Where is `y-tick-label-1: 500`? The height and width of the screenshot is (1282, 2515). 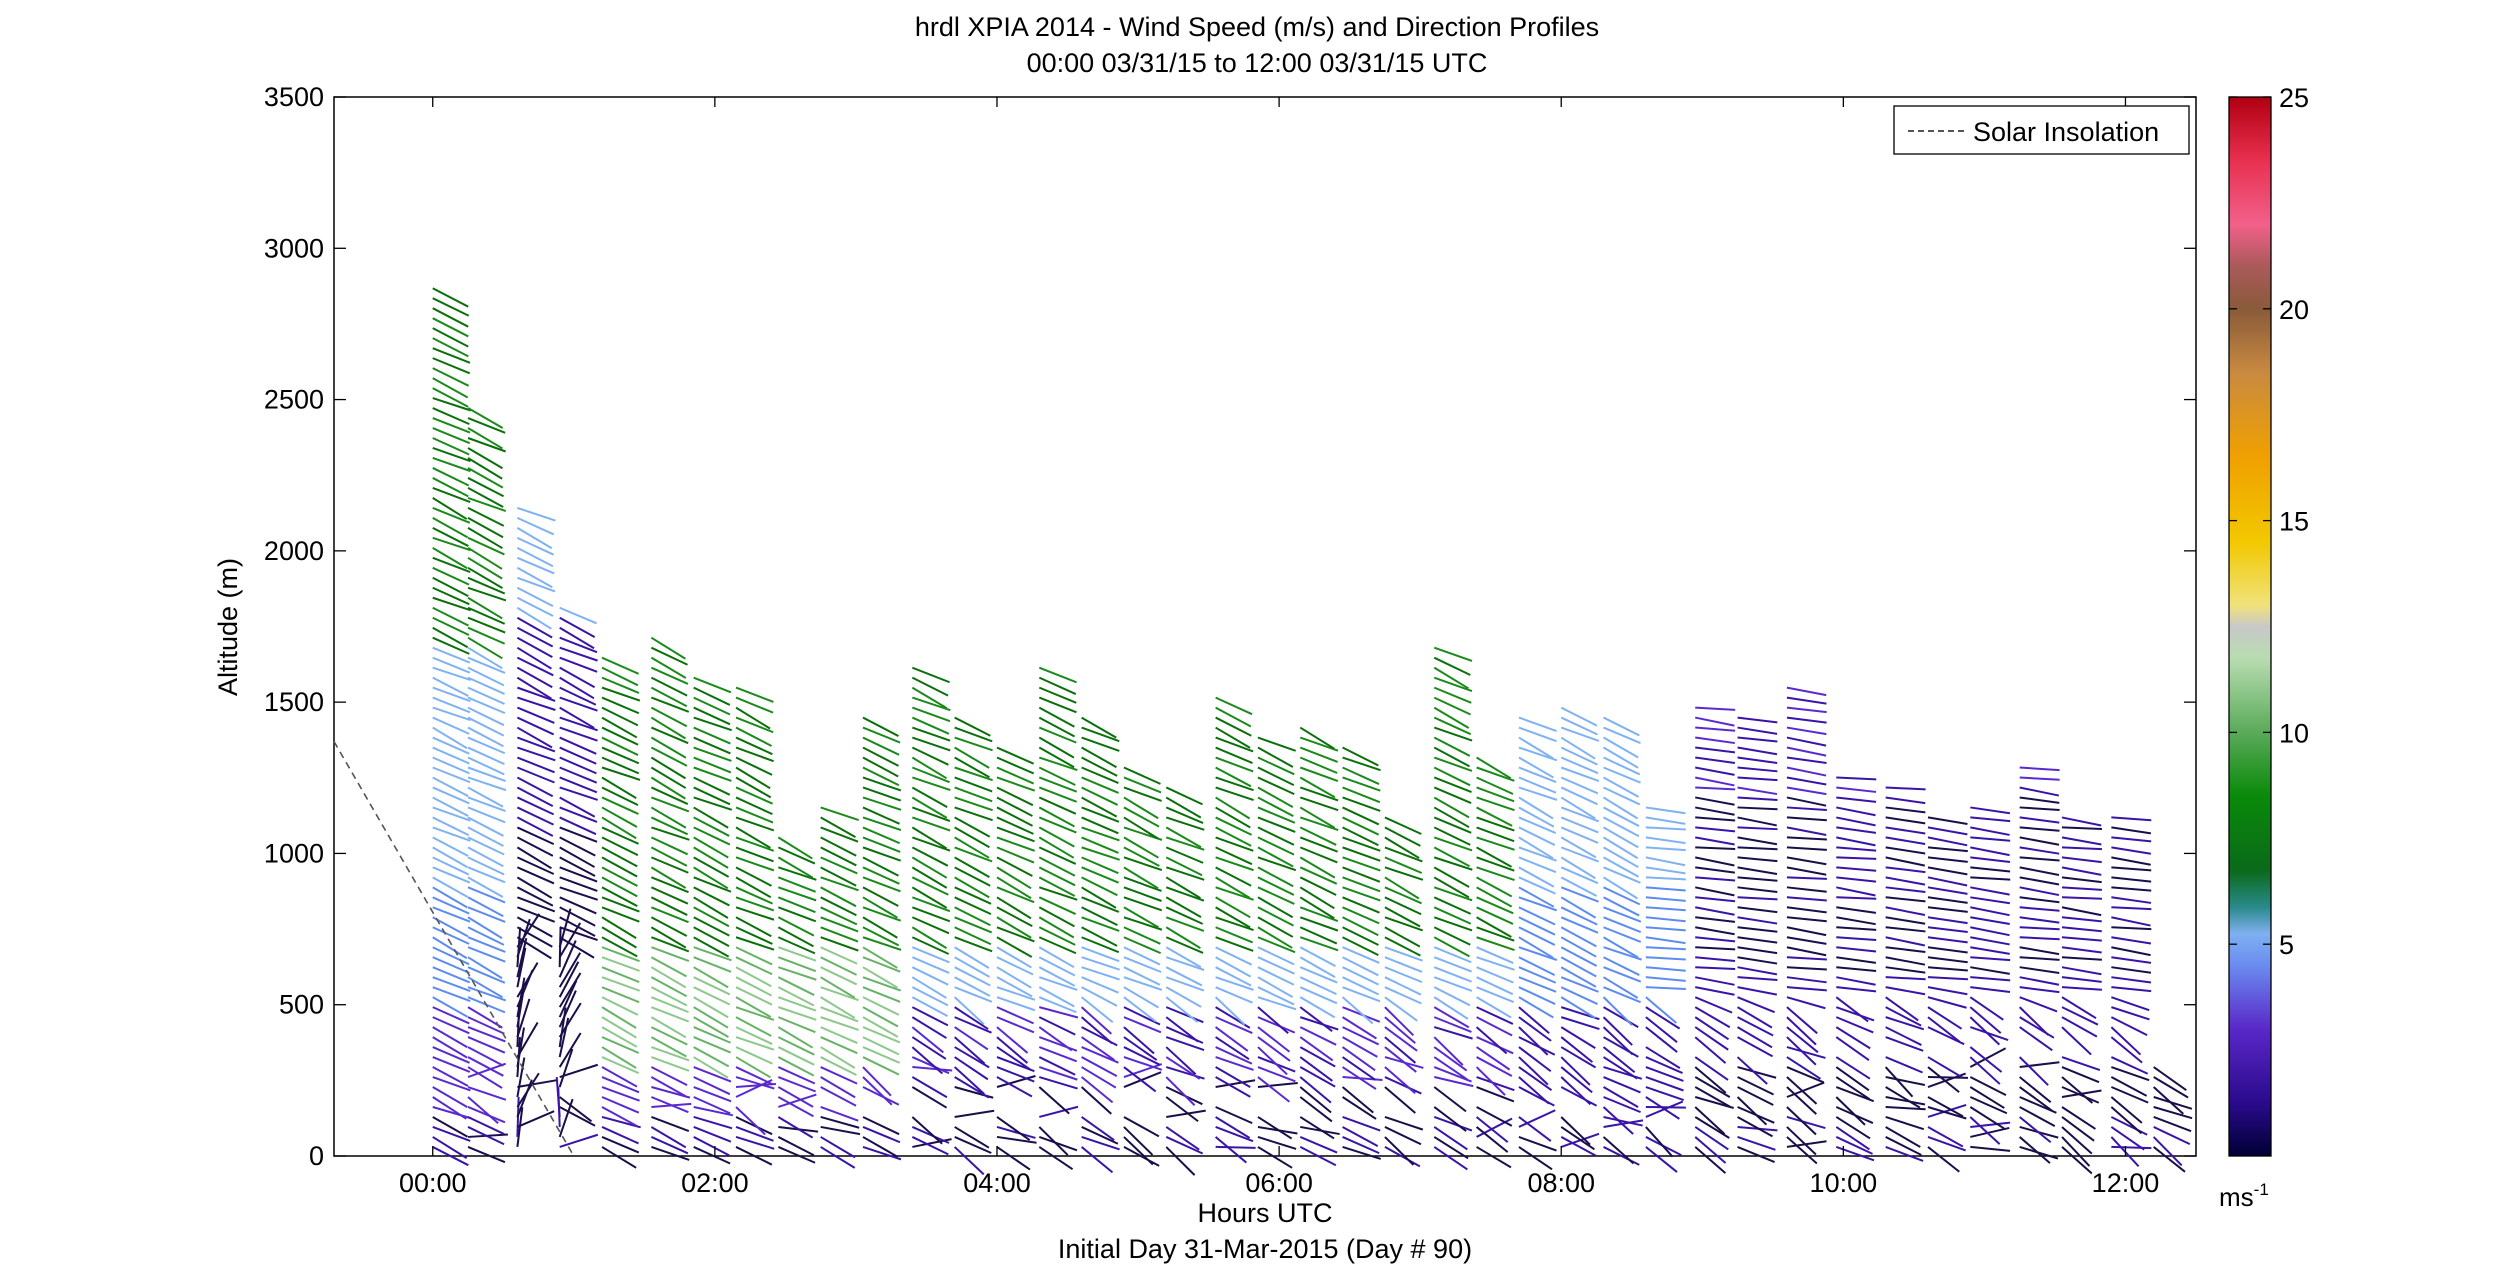
y-tick-label-1: 500 is located at coordinates (301, 1005).